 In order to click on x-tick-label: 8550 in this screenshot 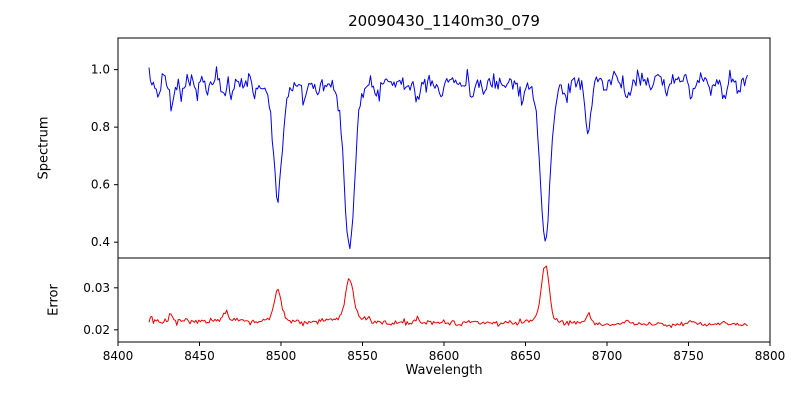, I will do `click(362, 356)`.